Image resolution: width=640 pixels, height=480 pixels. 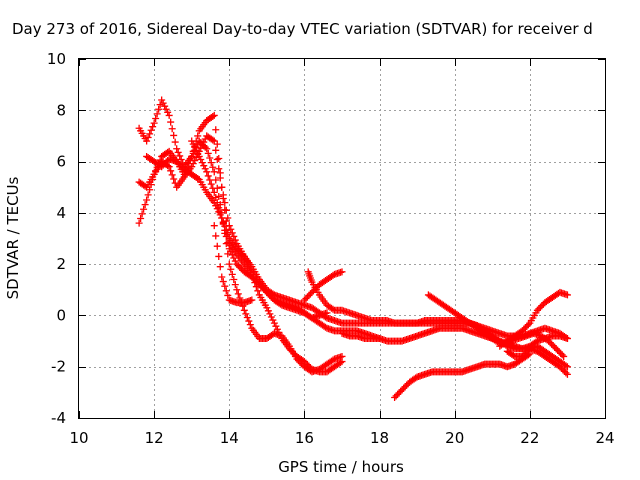 What do you see at coordinates (61, 213) in the screenshot?
I see `y-tick-label: 4` at bounding box center [61, 213].